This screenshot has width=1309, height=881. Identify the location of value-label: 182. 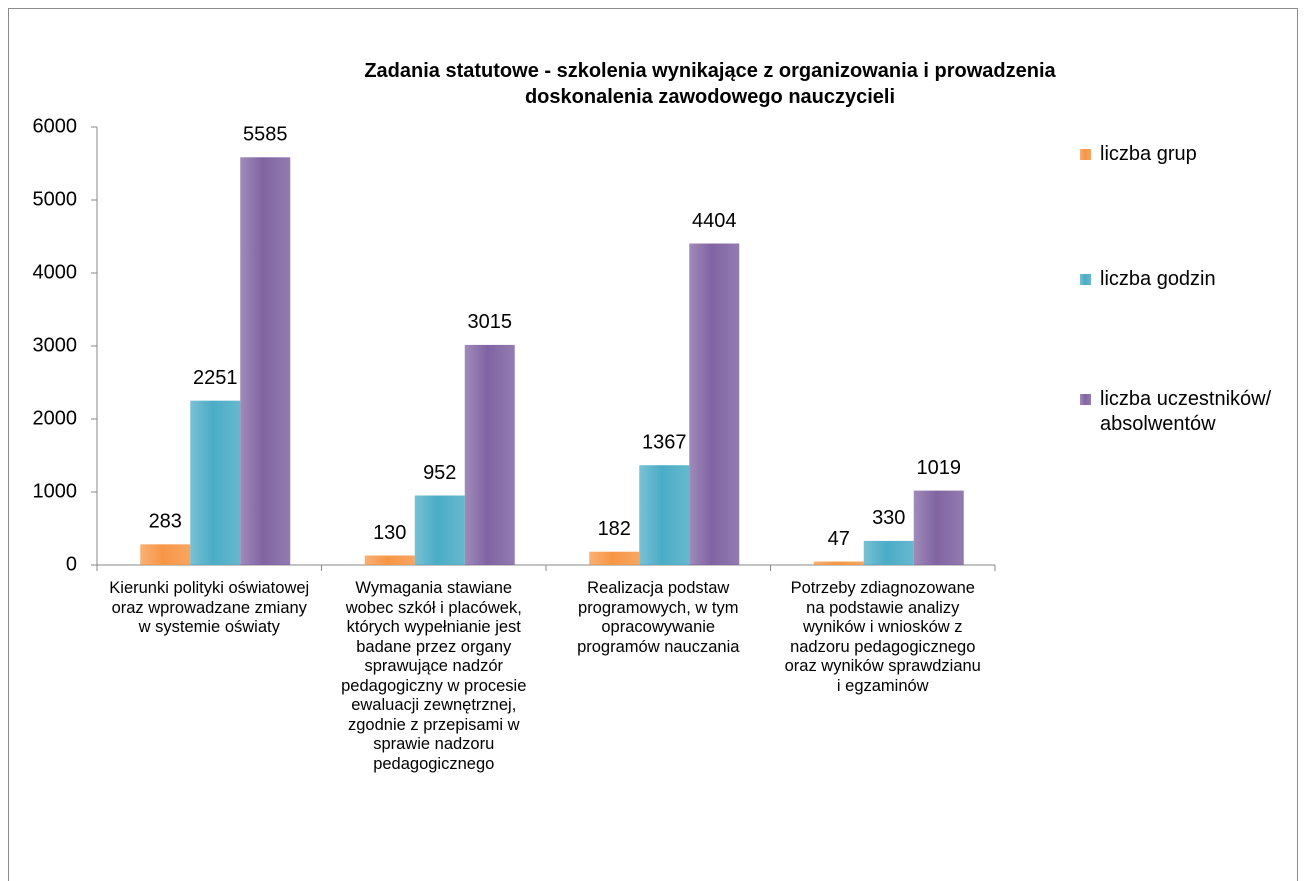
(614, 529).